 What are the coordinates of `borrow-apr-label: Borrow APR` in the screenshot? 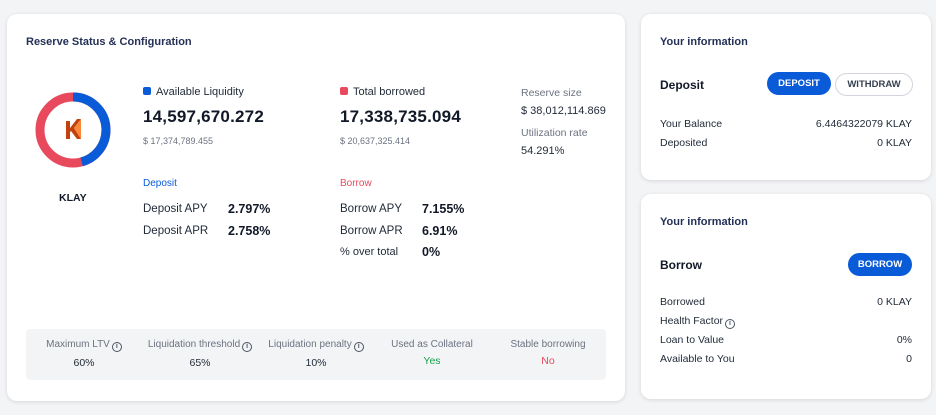 It's located at (371, 231).